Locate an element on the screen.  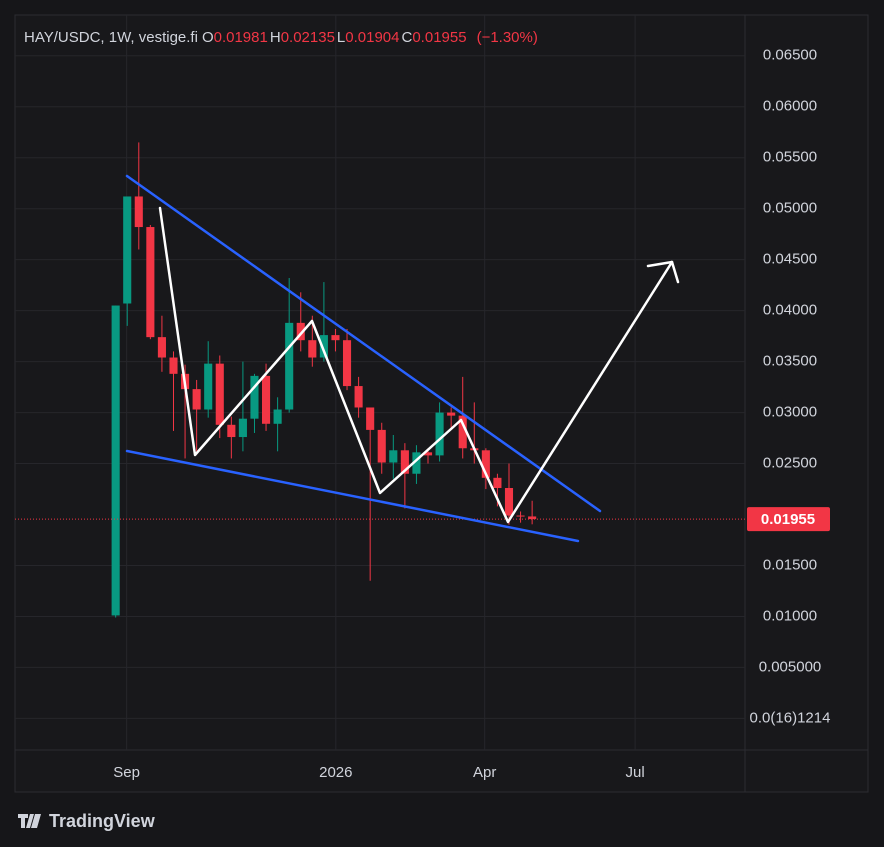
legend-text: L is located at coordinates (341, 37).